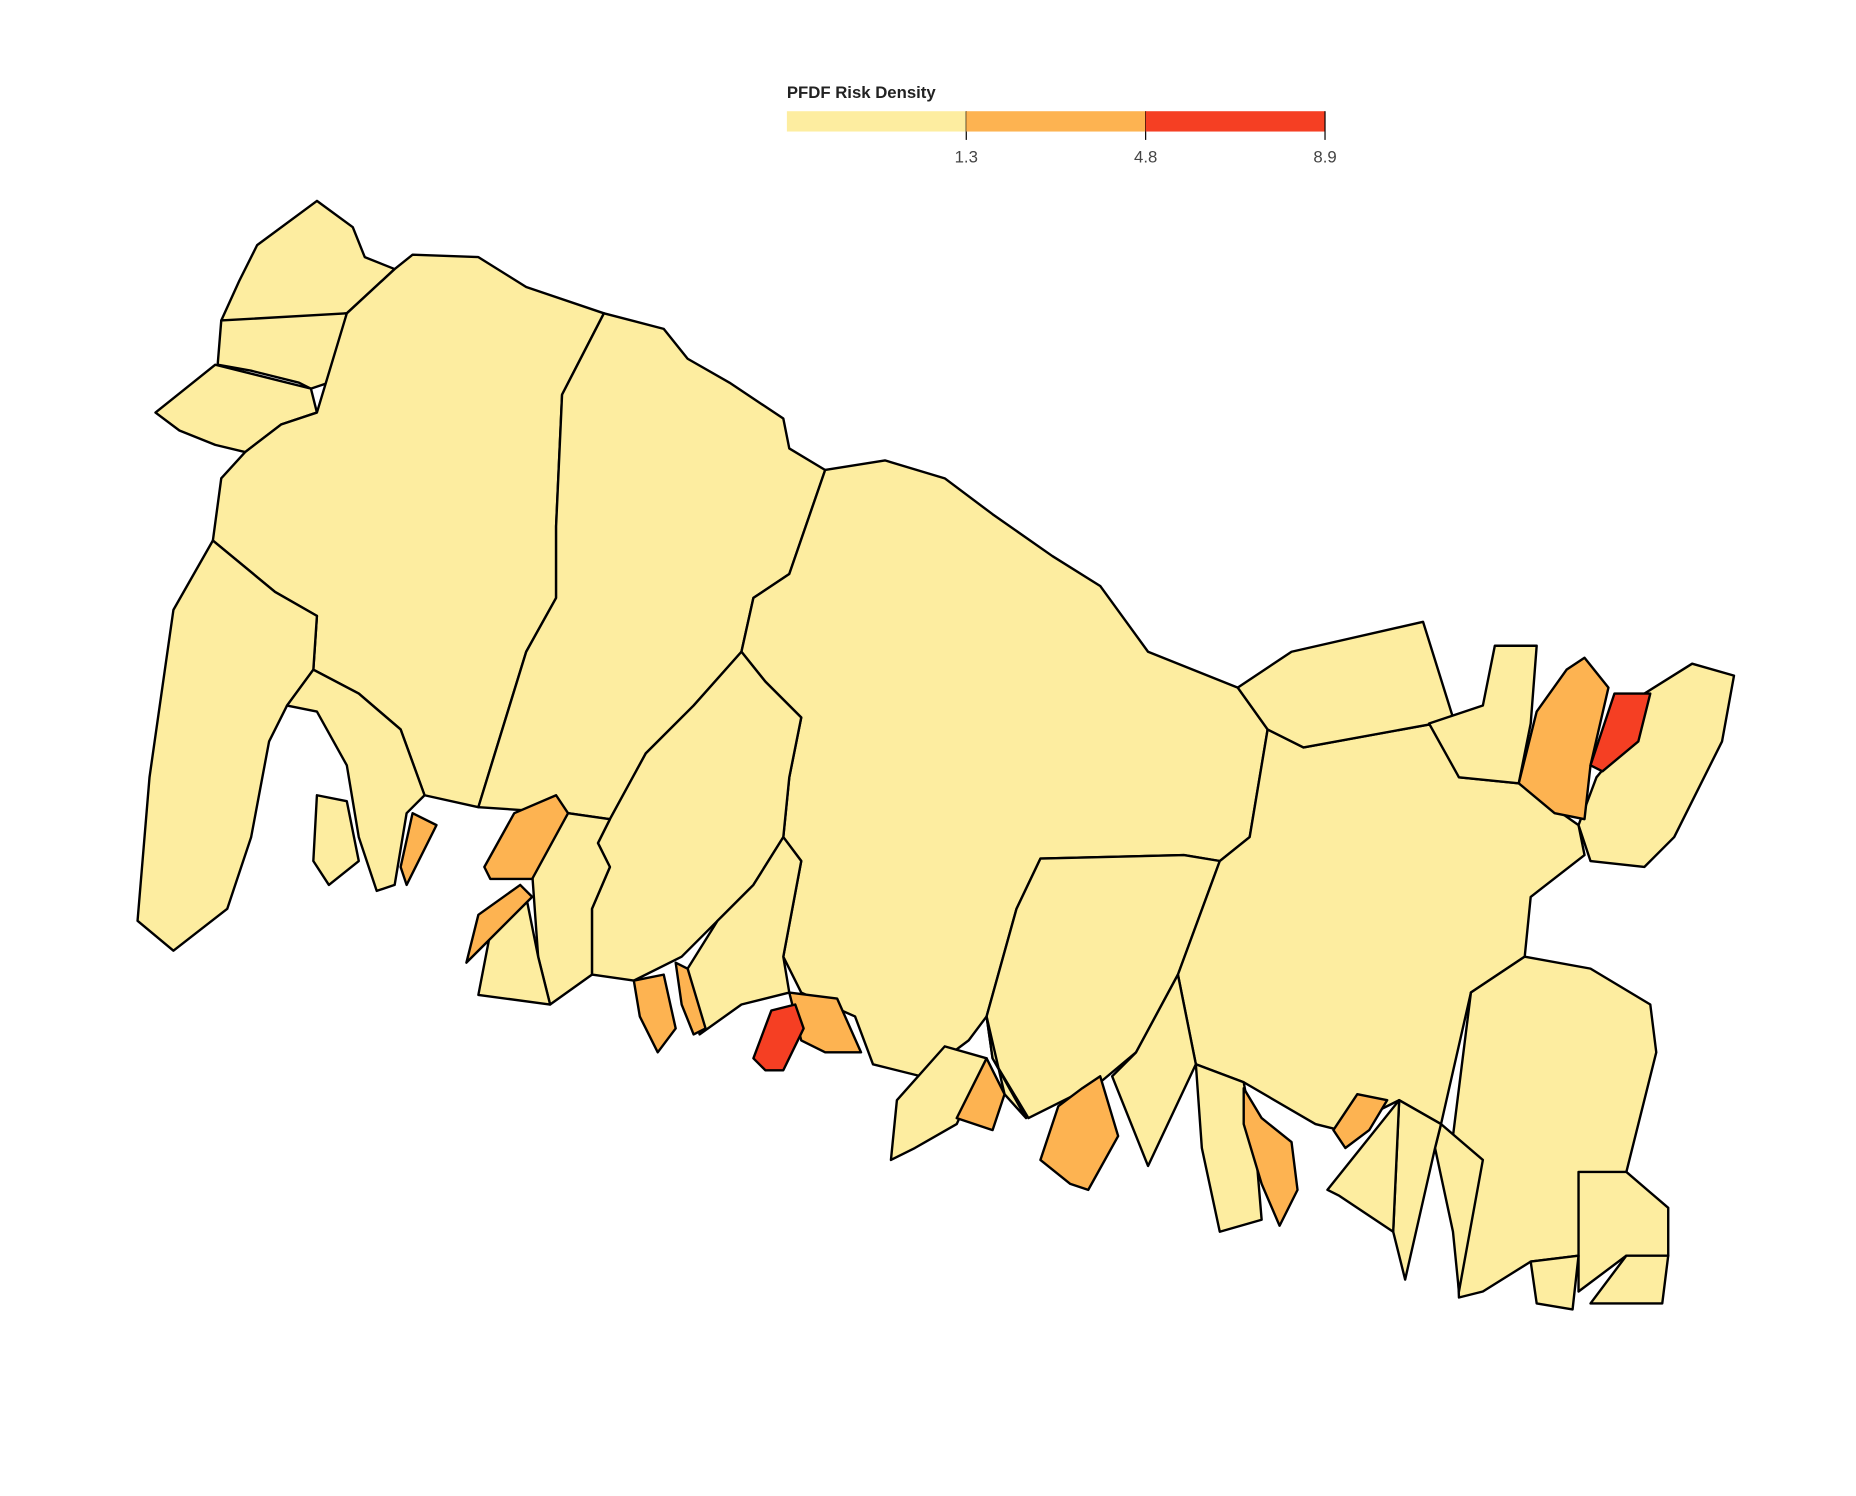 The image size is (1856, 1496). I want to click on legend-label: 8.9, so click(1324, 157).